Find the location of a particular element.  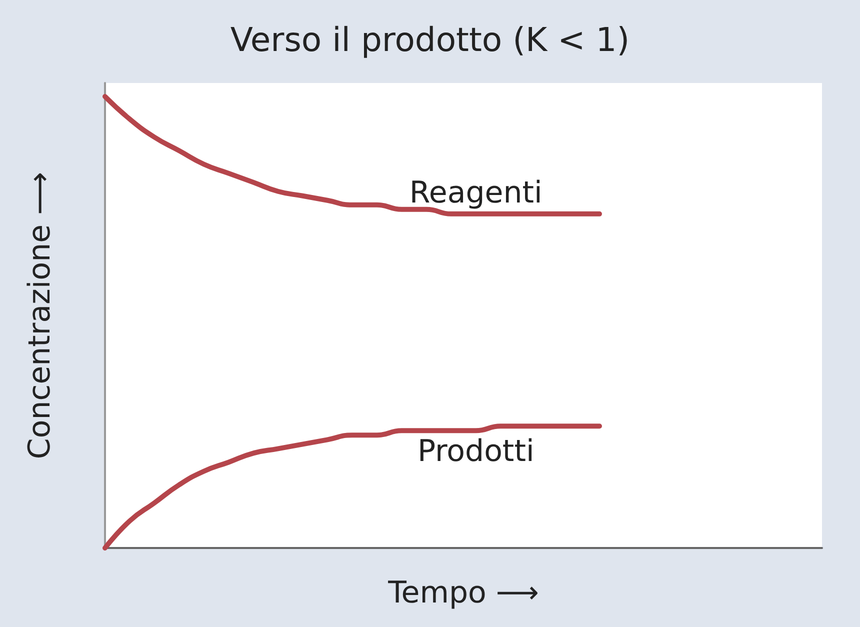

series-label: Reagenti is located at coordinates (475, 192).